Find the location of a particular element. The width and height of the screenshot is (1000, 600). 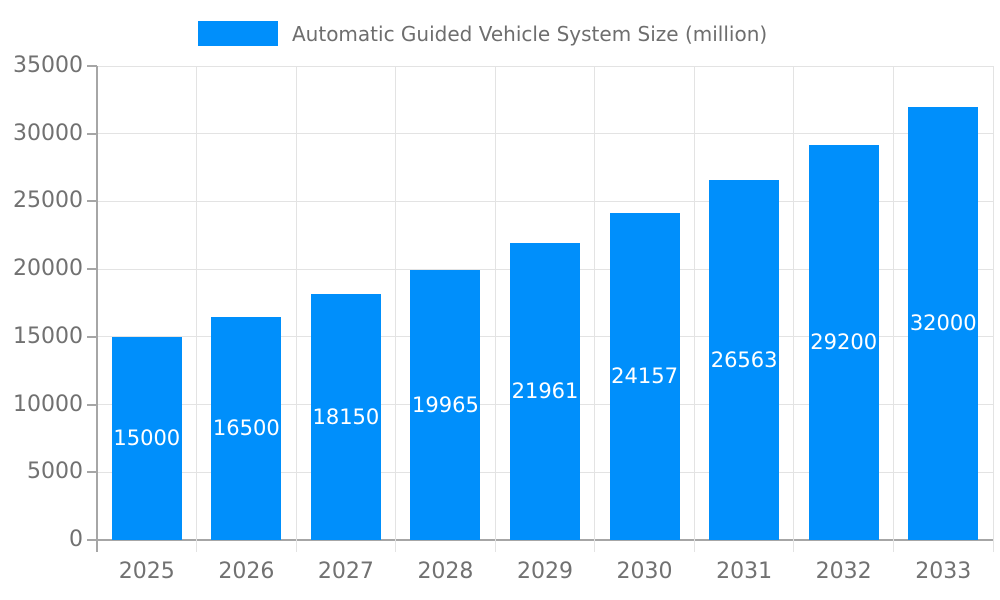

x-axis-label: 2033 is located at coordinates (943, 571).